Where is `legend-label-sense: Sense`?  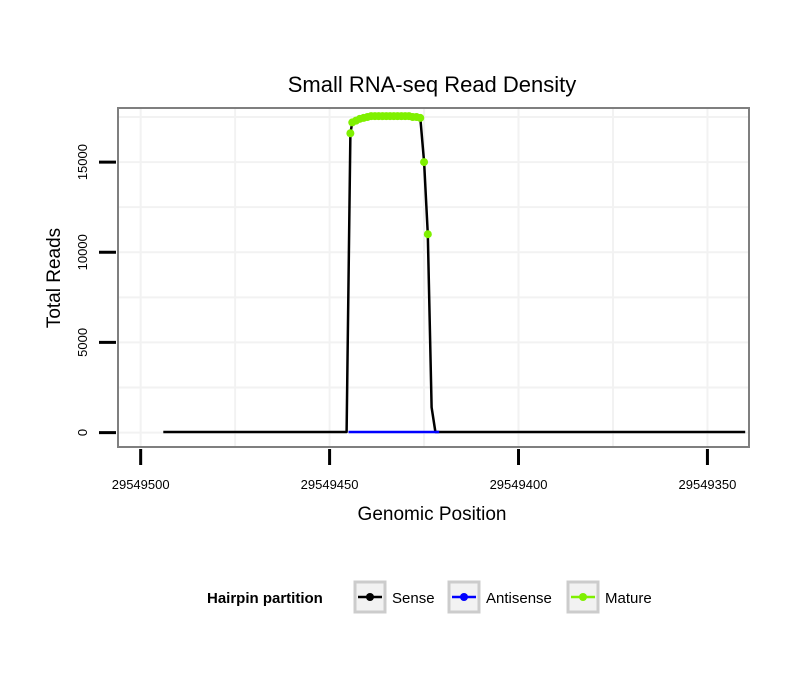 legend-label-sense: Sense is located at coordinates (413, 598).